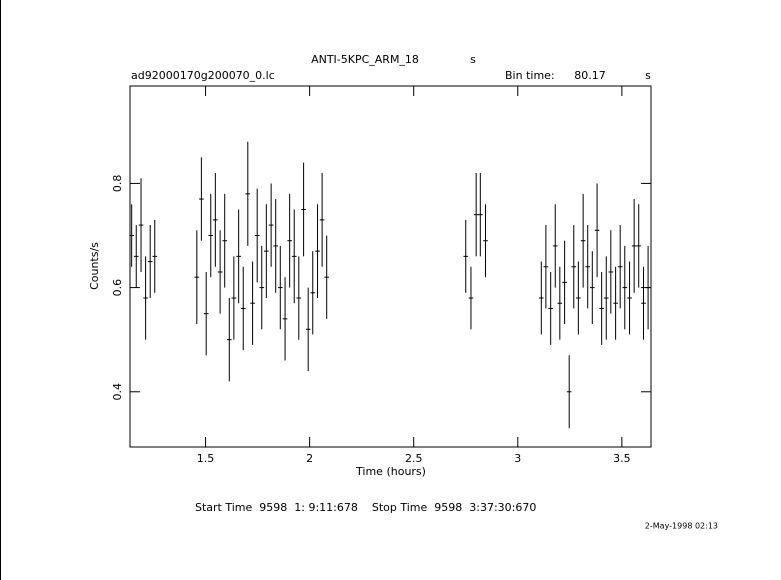  I want to click on file-name: ad92000170g200070_0.lc, so click(203, 75).